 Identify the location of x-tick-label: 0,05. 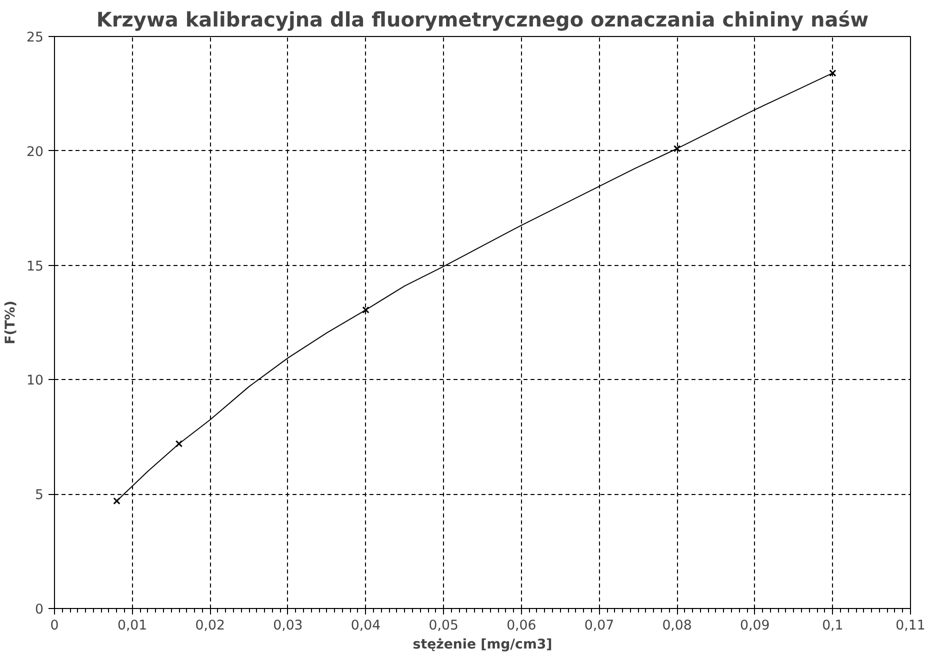
(443, 626).